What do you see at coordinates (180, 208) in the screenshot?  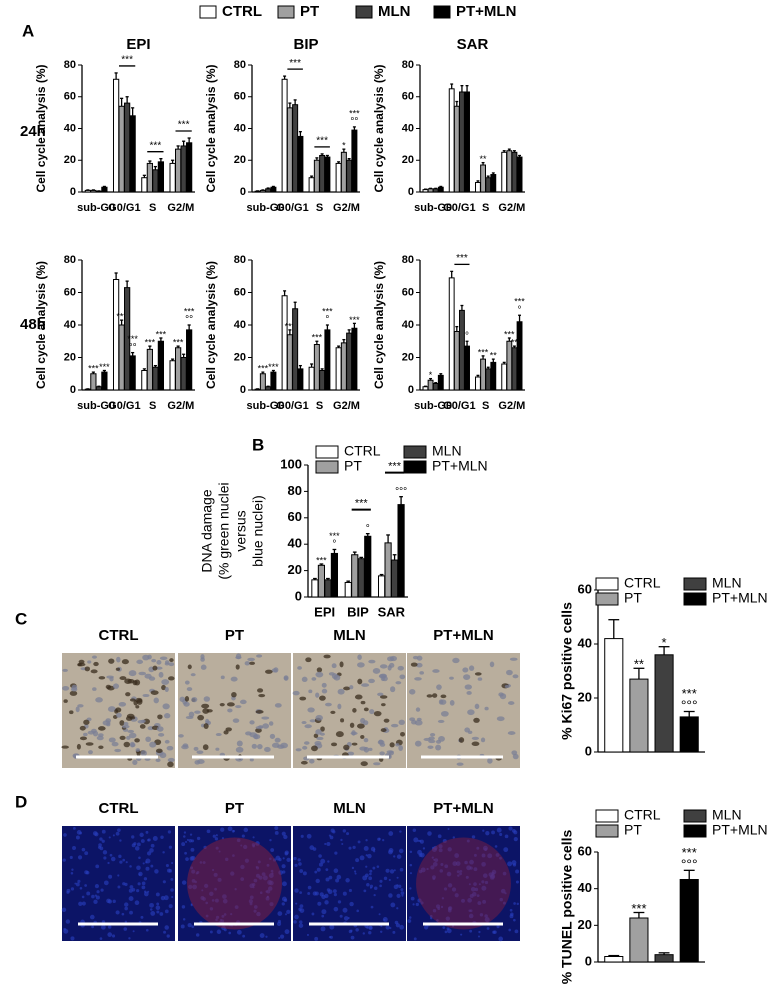 I see `x-tick-label: G2/M` at bounding box center [180, 208].